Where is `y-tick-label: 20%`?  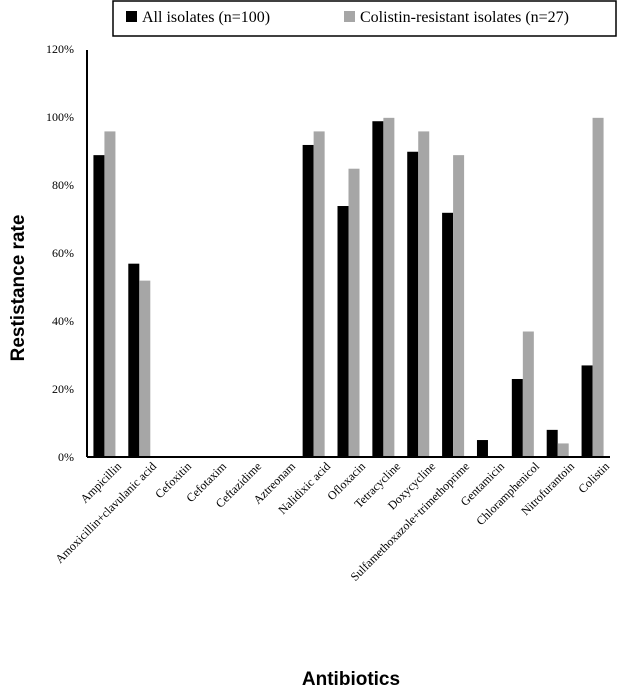
y-tick-label: 20% is located at coordinates (63, 389).